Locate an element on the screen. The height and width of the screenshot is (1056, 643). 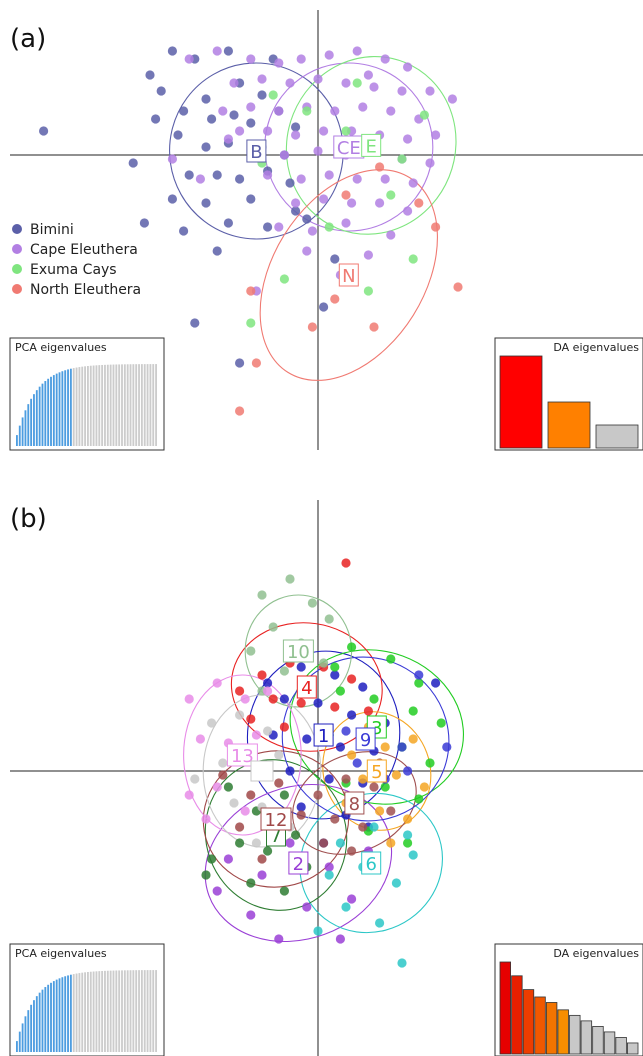
group-label: 3 is located at coordinates (376, 728).